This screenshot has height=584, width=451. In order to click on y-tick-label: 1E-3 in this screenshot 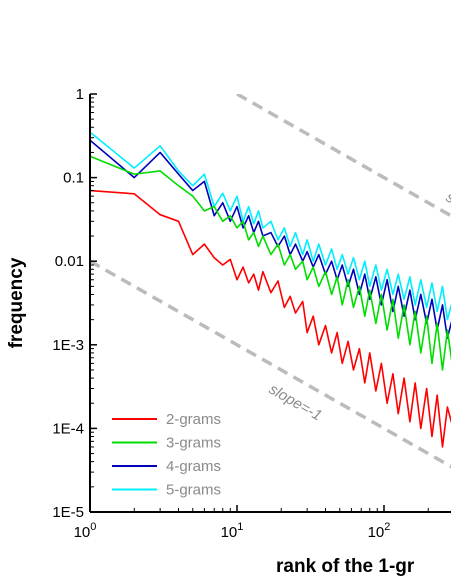, I will do `click(68, 345)`.